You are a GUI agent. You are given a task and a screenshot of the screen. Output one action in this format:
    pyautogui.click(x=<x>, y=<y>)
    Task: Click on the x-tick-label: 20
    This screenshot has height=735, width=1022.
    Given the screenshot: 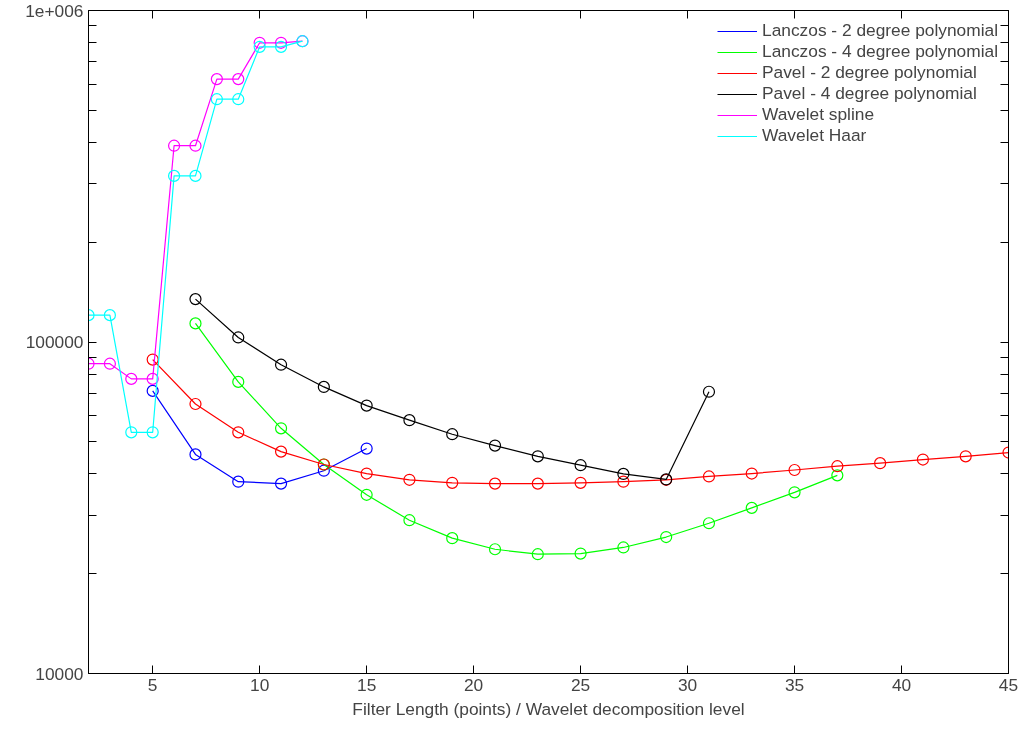 What is the action you would take?
    pyautogui.click(x=473, y=684)
    